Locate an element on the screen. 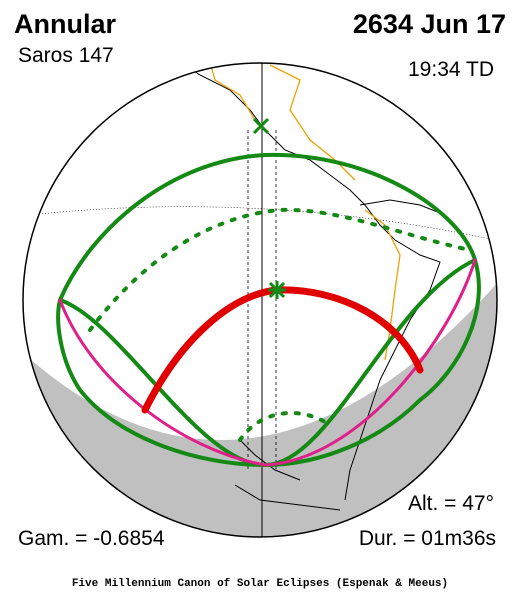 Image resolution: width=520 pixels, height=600 pixels. saros: Saros 147 is located at coordinates (66, 55).